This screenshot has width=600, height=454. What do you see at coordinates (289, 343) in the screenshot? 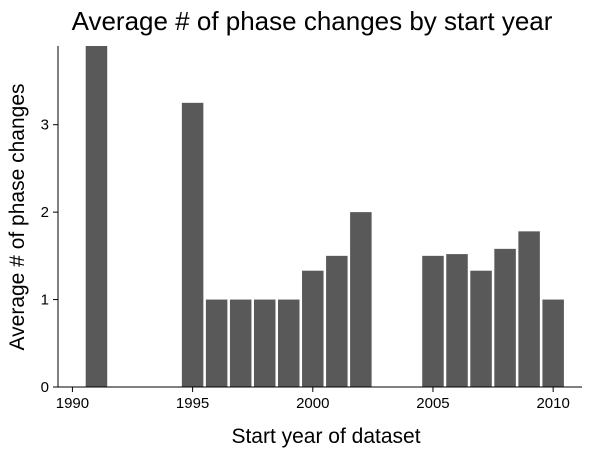
I see `bar-1999` at bounding box center [289, 343].